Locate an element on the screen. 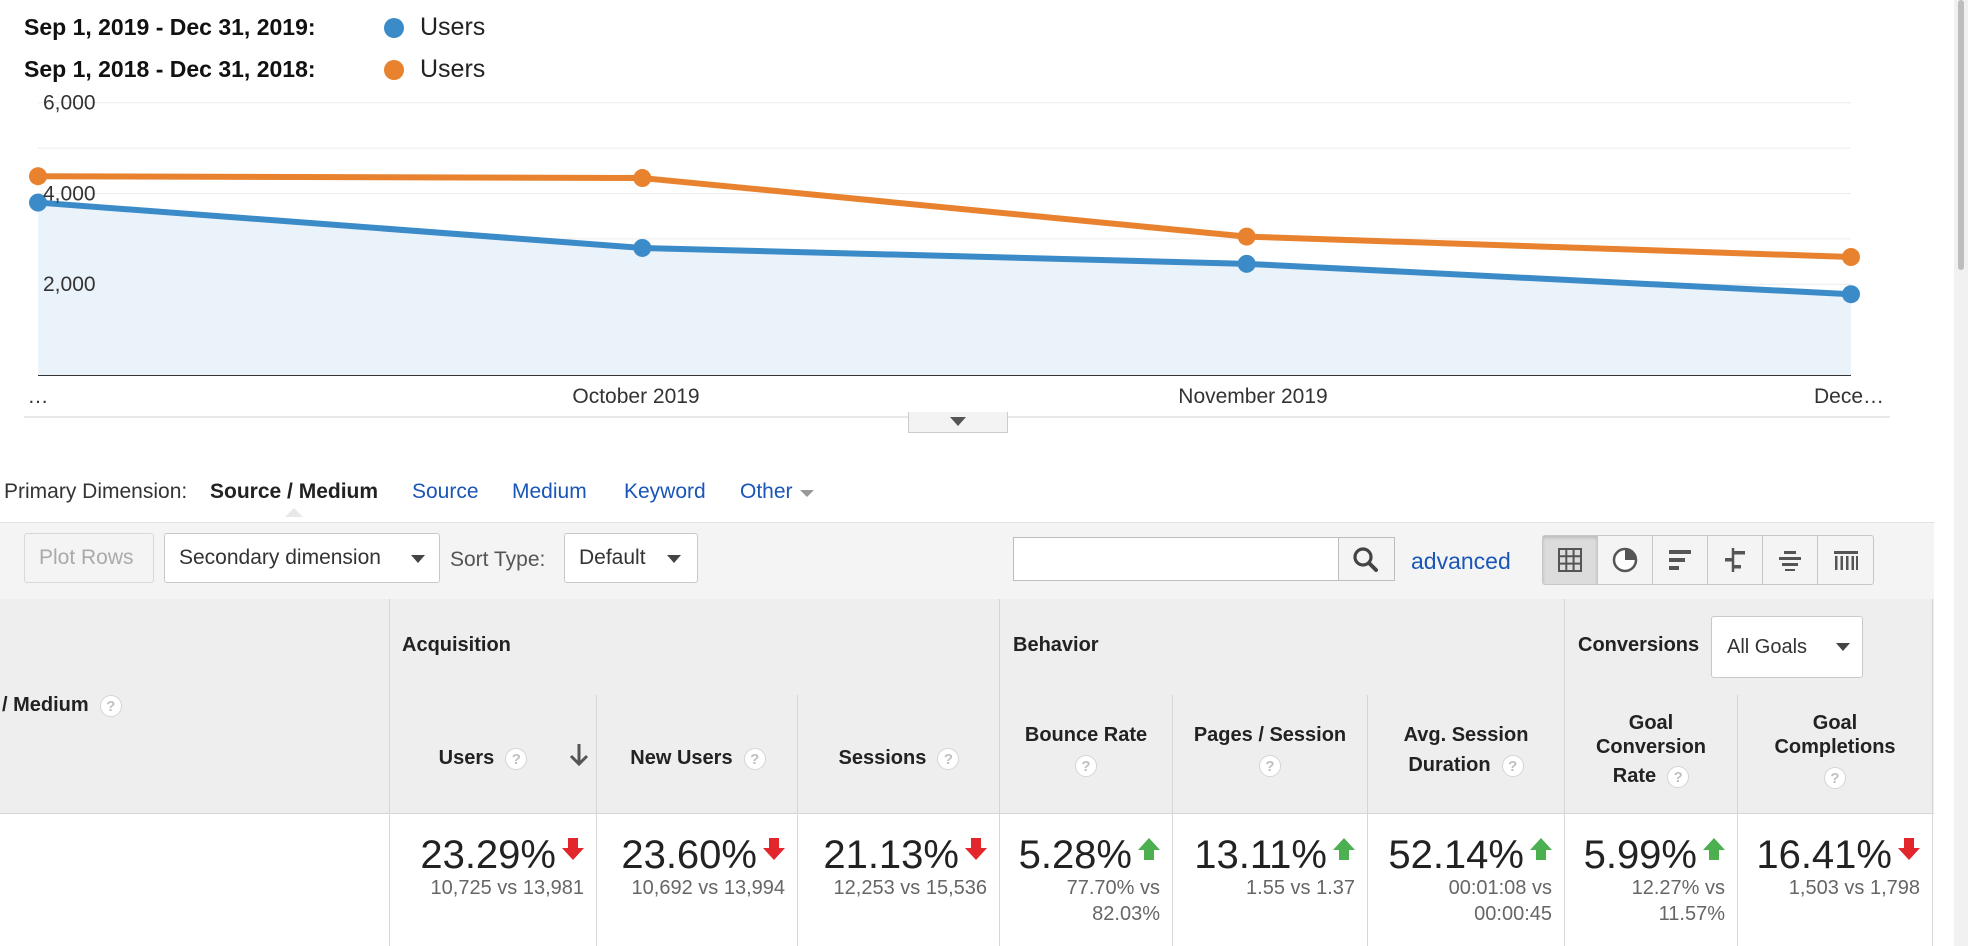 This screenshot has height=946, width=1968. column-pages-per-session: Pages / Session? is located at coordinates (1270, 750).